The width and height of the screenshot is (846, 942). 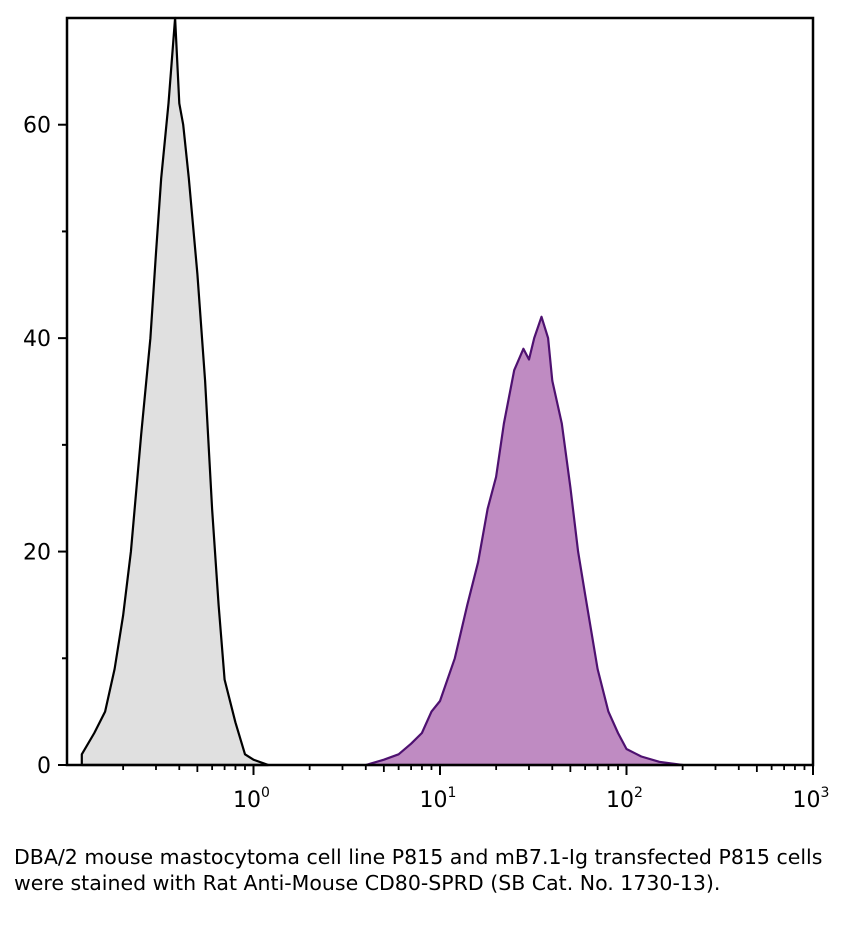 What do you see at coordinates (438, 799) in the screenshot?
I see `x-tick-label: 10¹` at bounding box center [438, 799].